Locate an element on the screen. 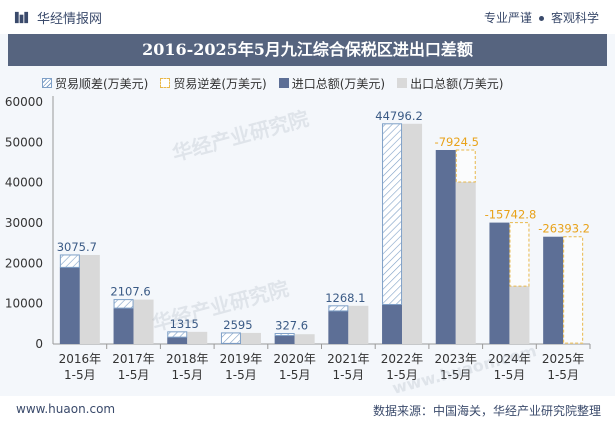 Image resolution: width=615 pixels, height=427 pixels. legend-item-surplus: 贸易顺差(万美元) is located at coordinates (95, 83).